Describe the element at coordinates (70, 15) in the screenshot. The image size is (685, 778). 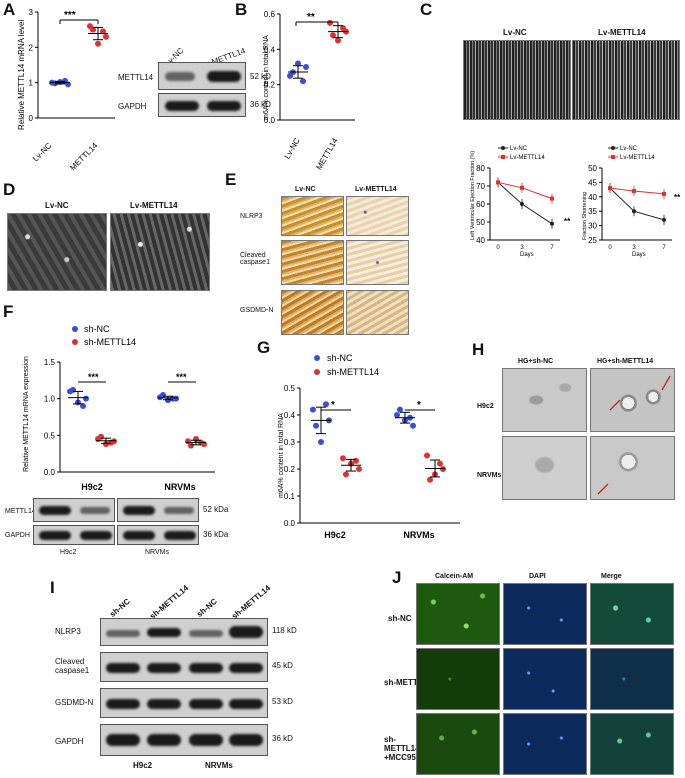
I see `panel-a-sig: ***` at that location.